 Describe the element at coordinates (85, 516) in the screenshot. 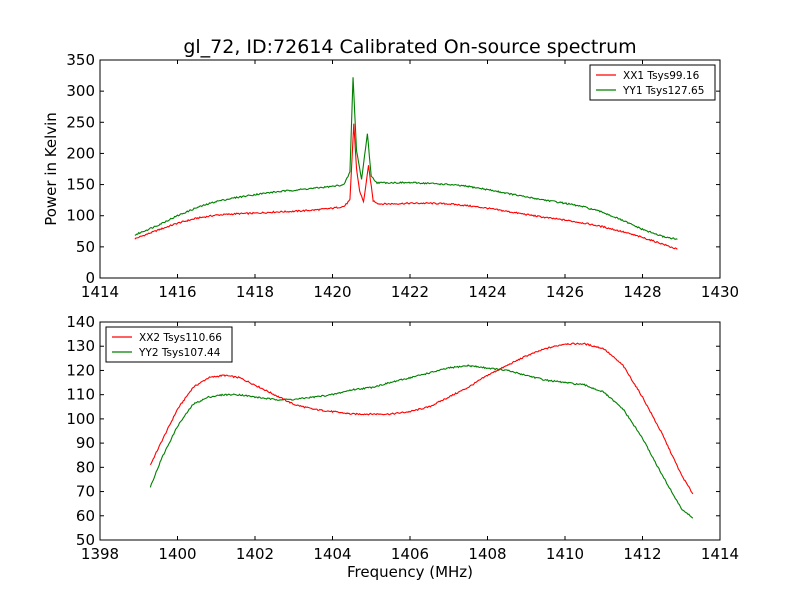

I see `y-tick-label: 60` at that location.